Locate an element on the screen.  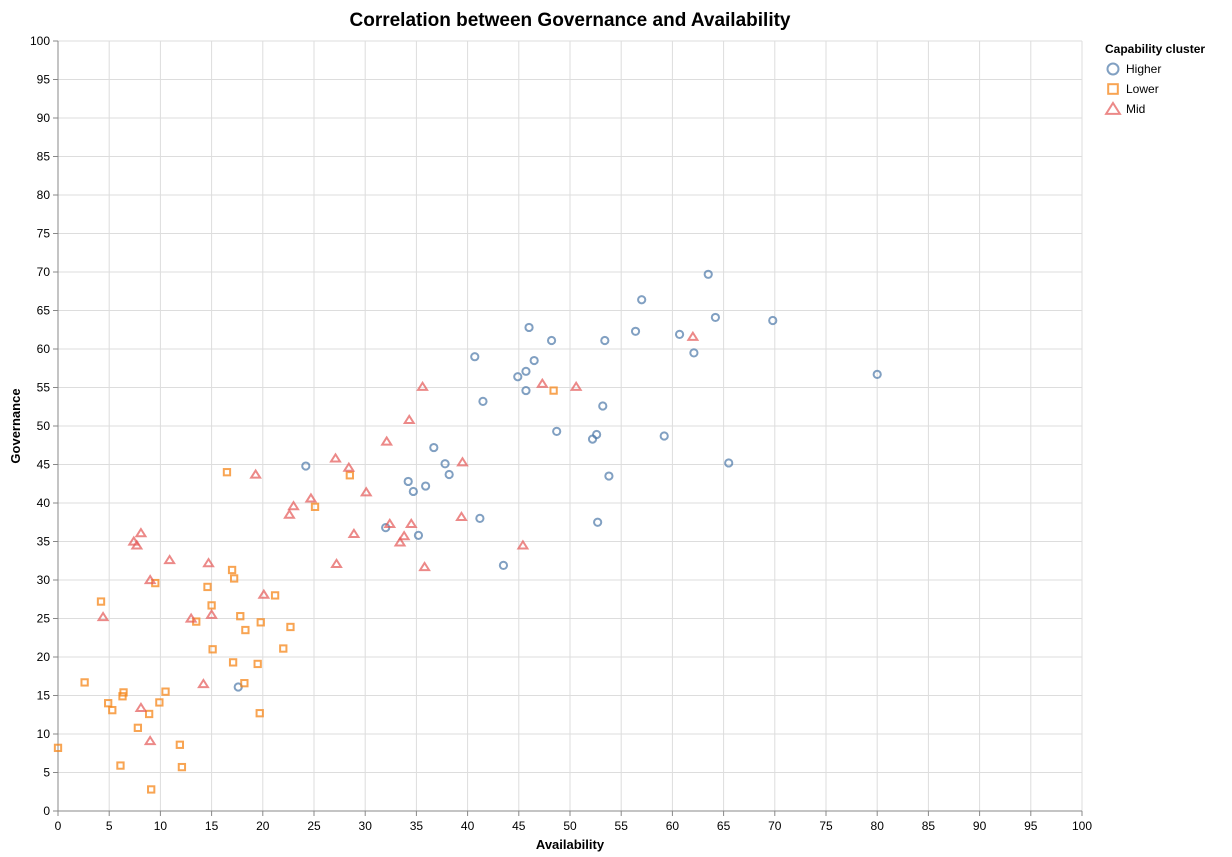
legend-title: Capability cluster is located at coordinates (1155, 49).